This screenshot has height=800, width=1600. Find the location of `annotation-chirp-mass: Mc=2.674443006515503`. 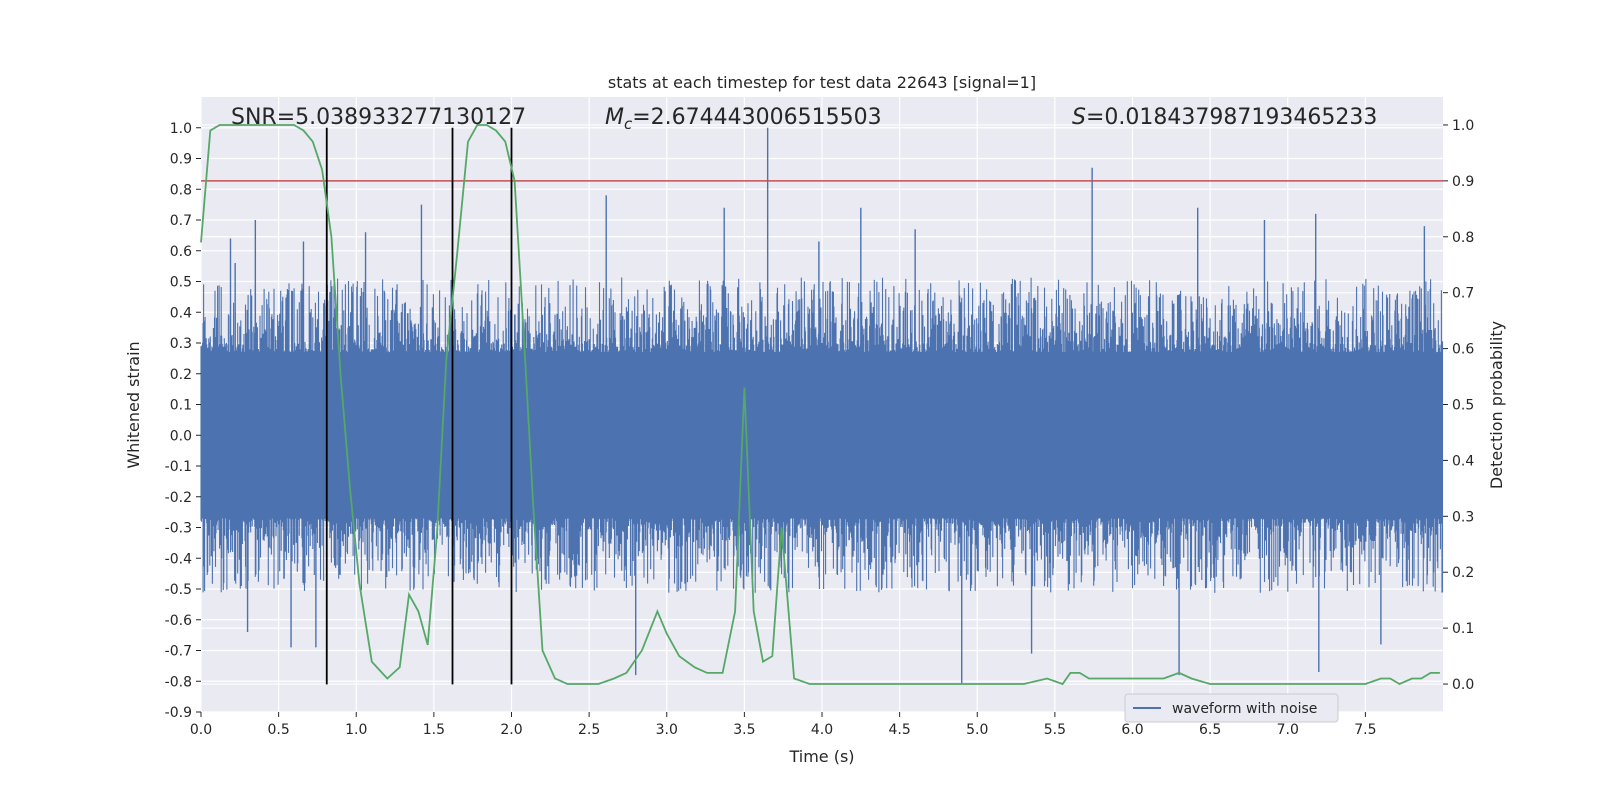

annotation-chirp-mass: Mc=2.674443006515503 is located at coordinates (743, 119).